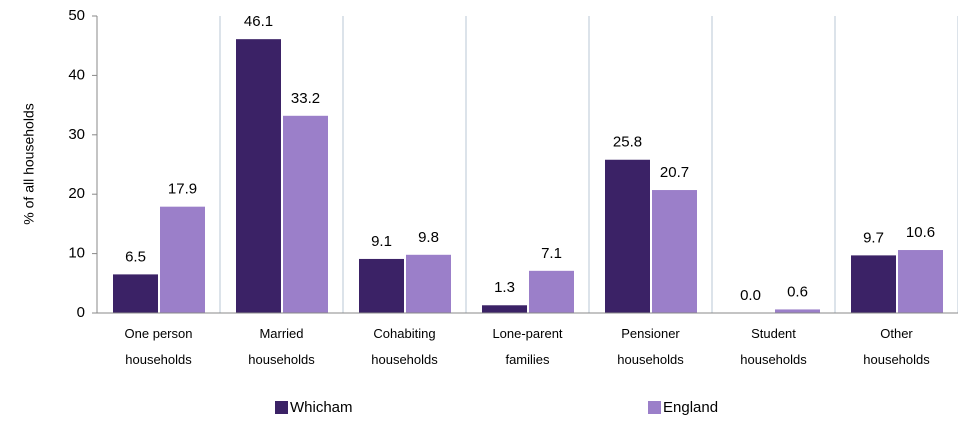 This screenshot has width=958, height=426. Describe the element at coordinates (873, 237) in the screenshot. I see `value-label: 9.7` at that location.